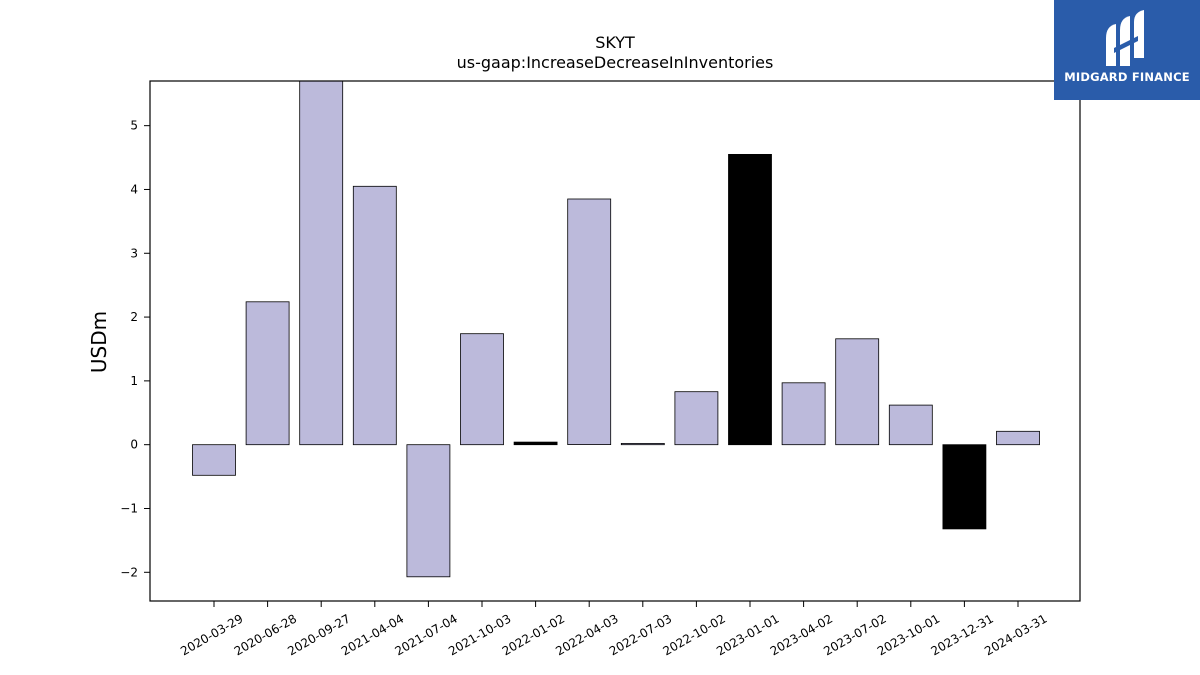 The image size is (1200, 675). What do you see at coordinates (1125, 38) in the screenshot?
I see `logo-mark-icon` at bounding box center [1125, 38].